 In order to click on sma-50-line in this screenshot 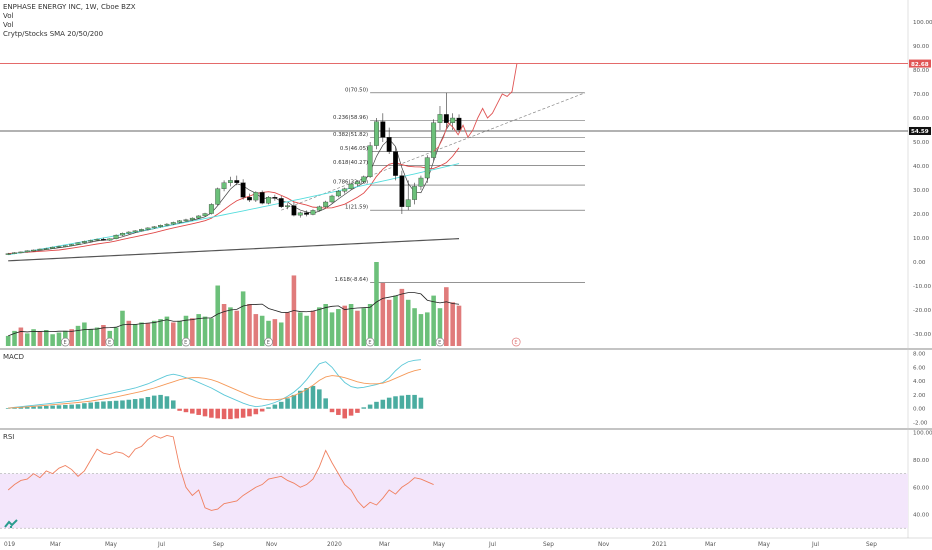, I will do `click(234, 201)`.